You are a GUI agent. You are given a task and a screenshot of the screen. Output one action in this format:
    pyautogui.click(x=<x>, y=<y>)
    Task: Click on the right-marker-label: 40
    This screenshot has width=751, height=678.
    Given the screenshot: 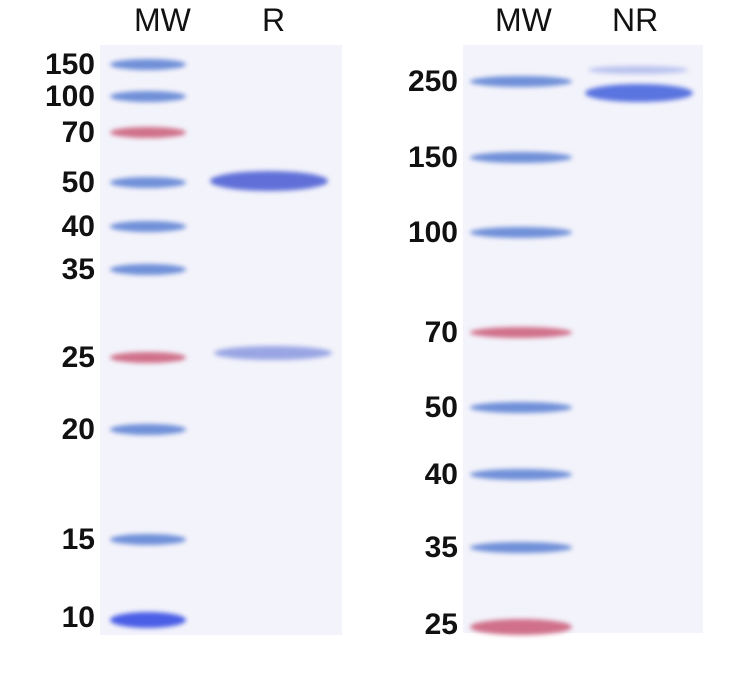 What is the action you would take?
    pyautogui.click(x=441, y=474)
    